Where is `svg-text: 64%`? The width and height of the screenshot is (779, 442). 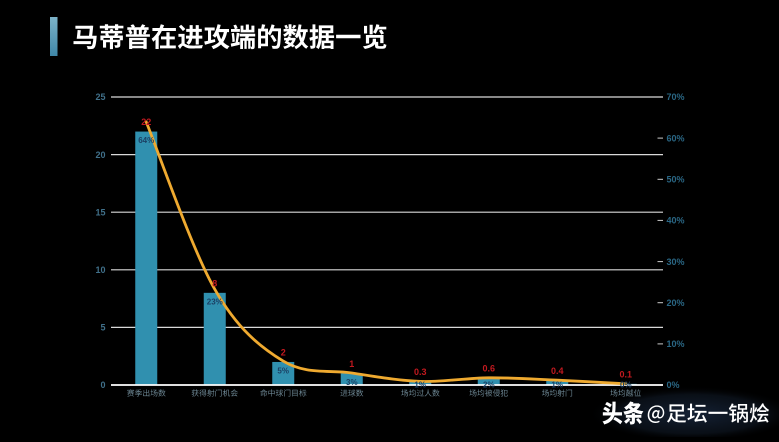
svg-text: 64% is located at coordinates (146, 140).